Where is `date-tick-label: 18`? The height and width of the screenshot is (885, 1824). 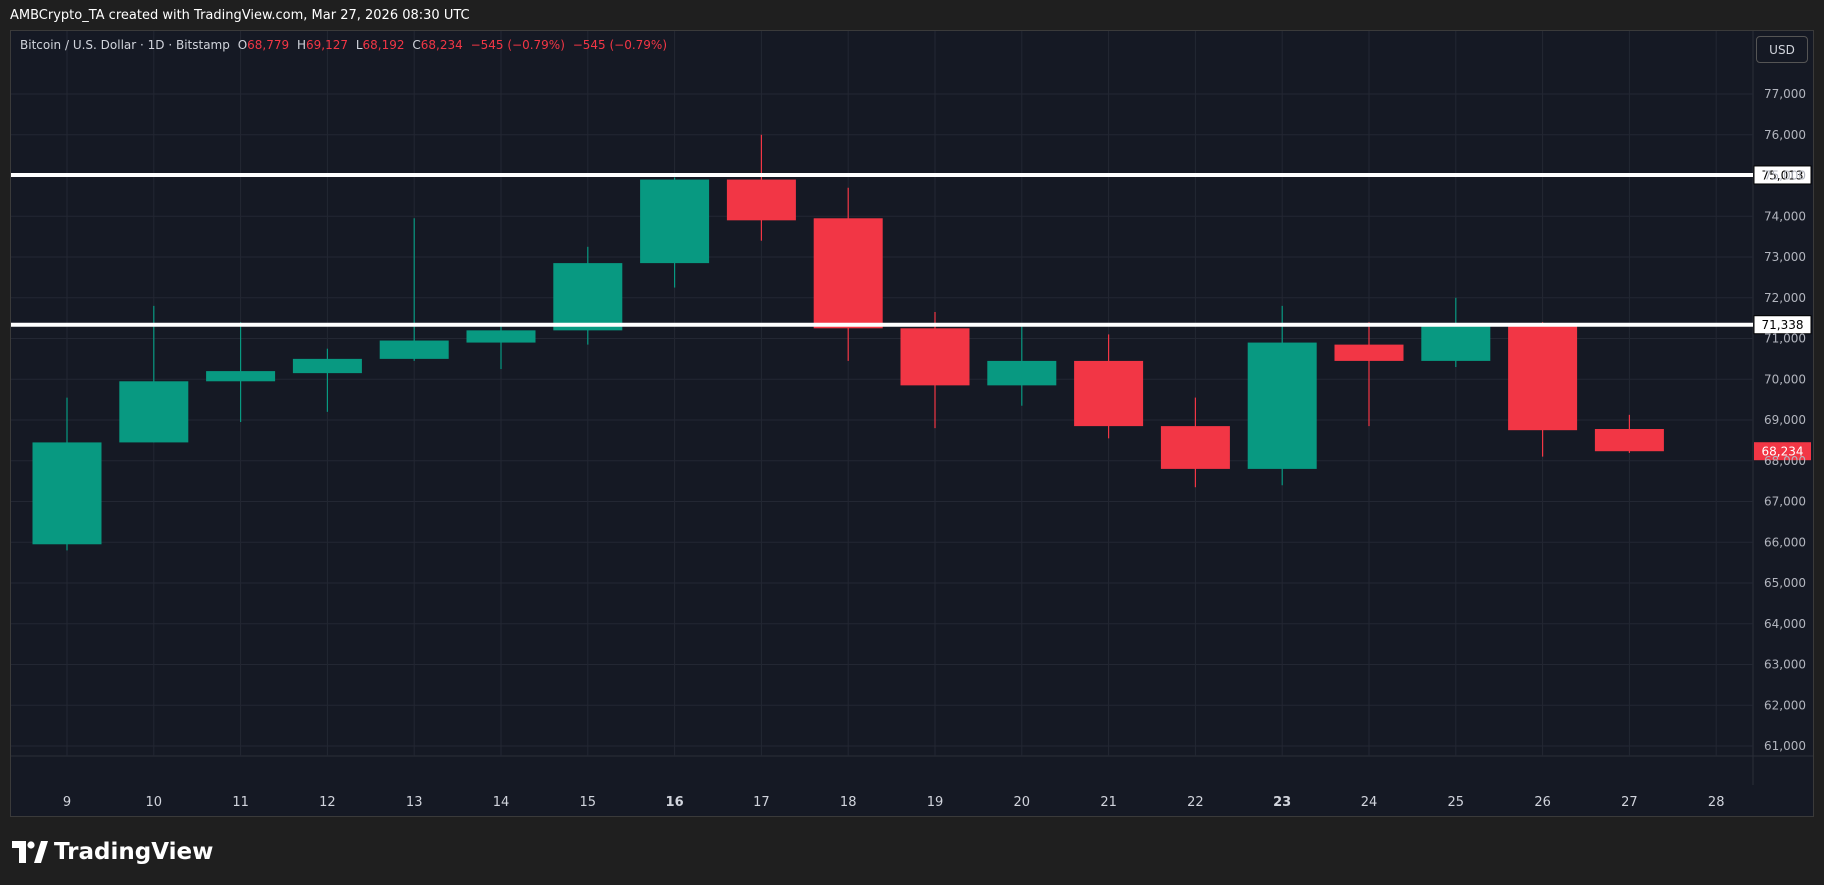
date-tick-label: 18 is located at coordinates (848, 802).